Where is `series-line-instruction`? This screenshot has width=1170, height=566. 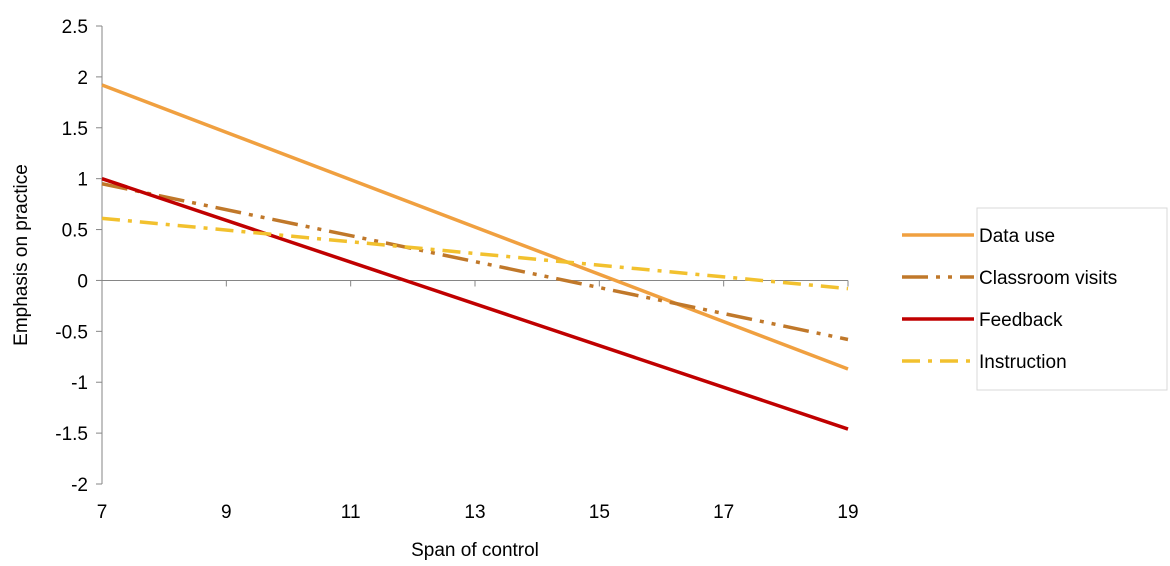 series-line-instruction is located at coordinates (475, 253).